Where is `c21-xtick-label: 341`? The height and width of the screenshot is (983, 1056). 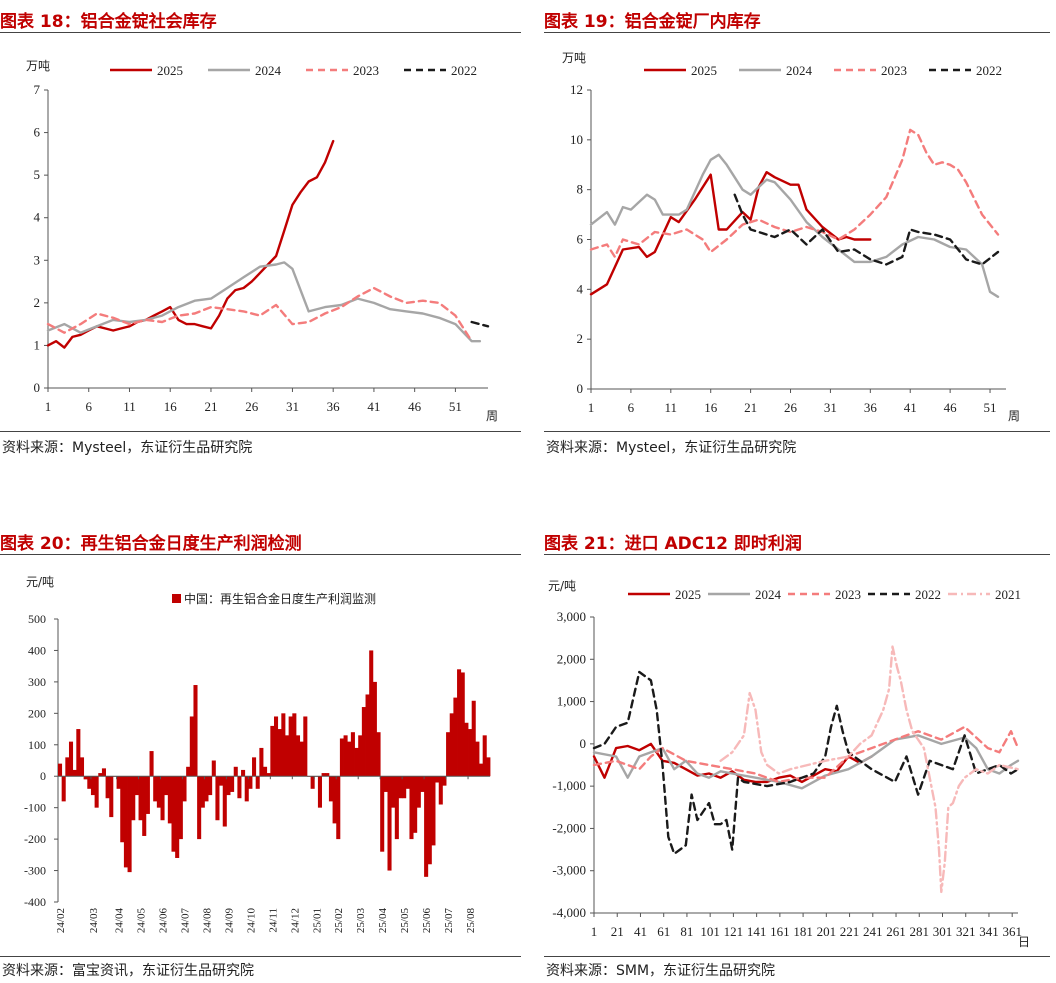
c21-xtick-label: 341 is located at coordinates (989, 931).